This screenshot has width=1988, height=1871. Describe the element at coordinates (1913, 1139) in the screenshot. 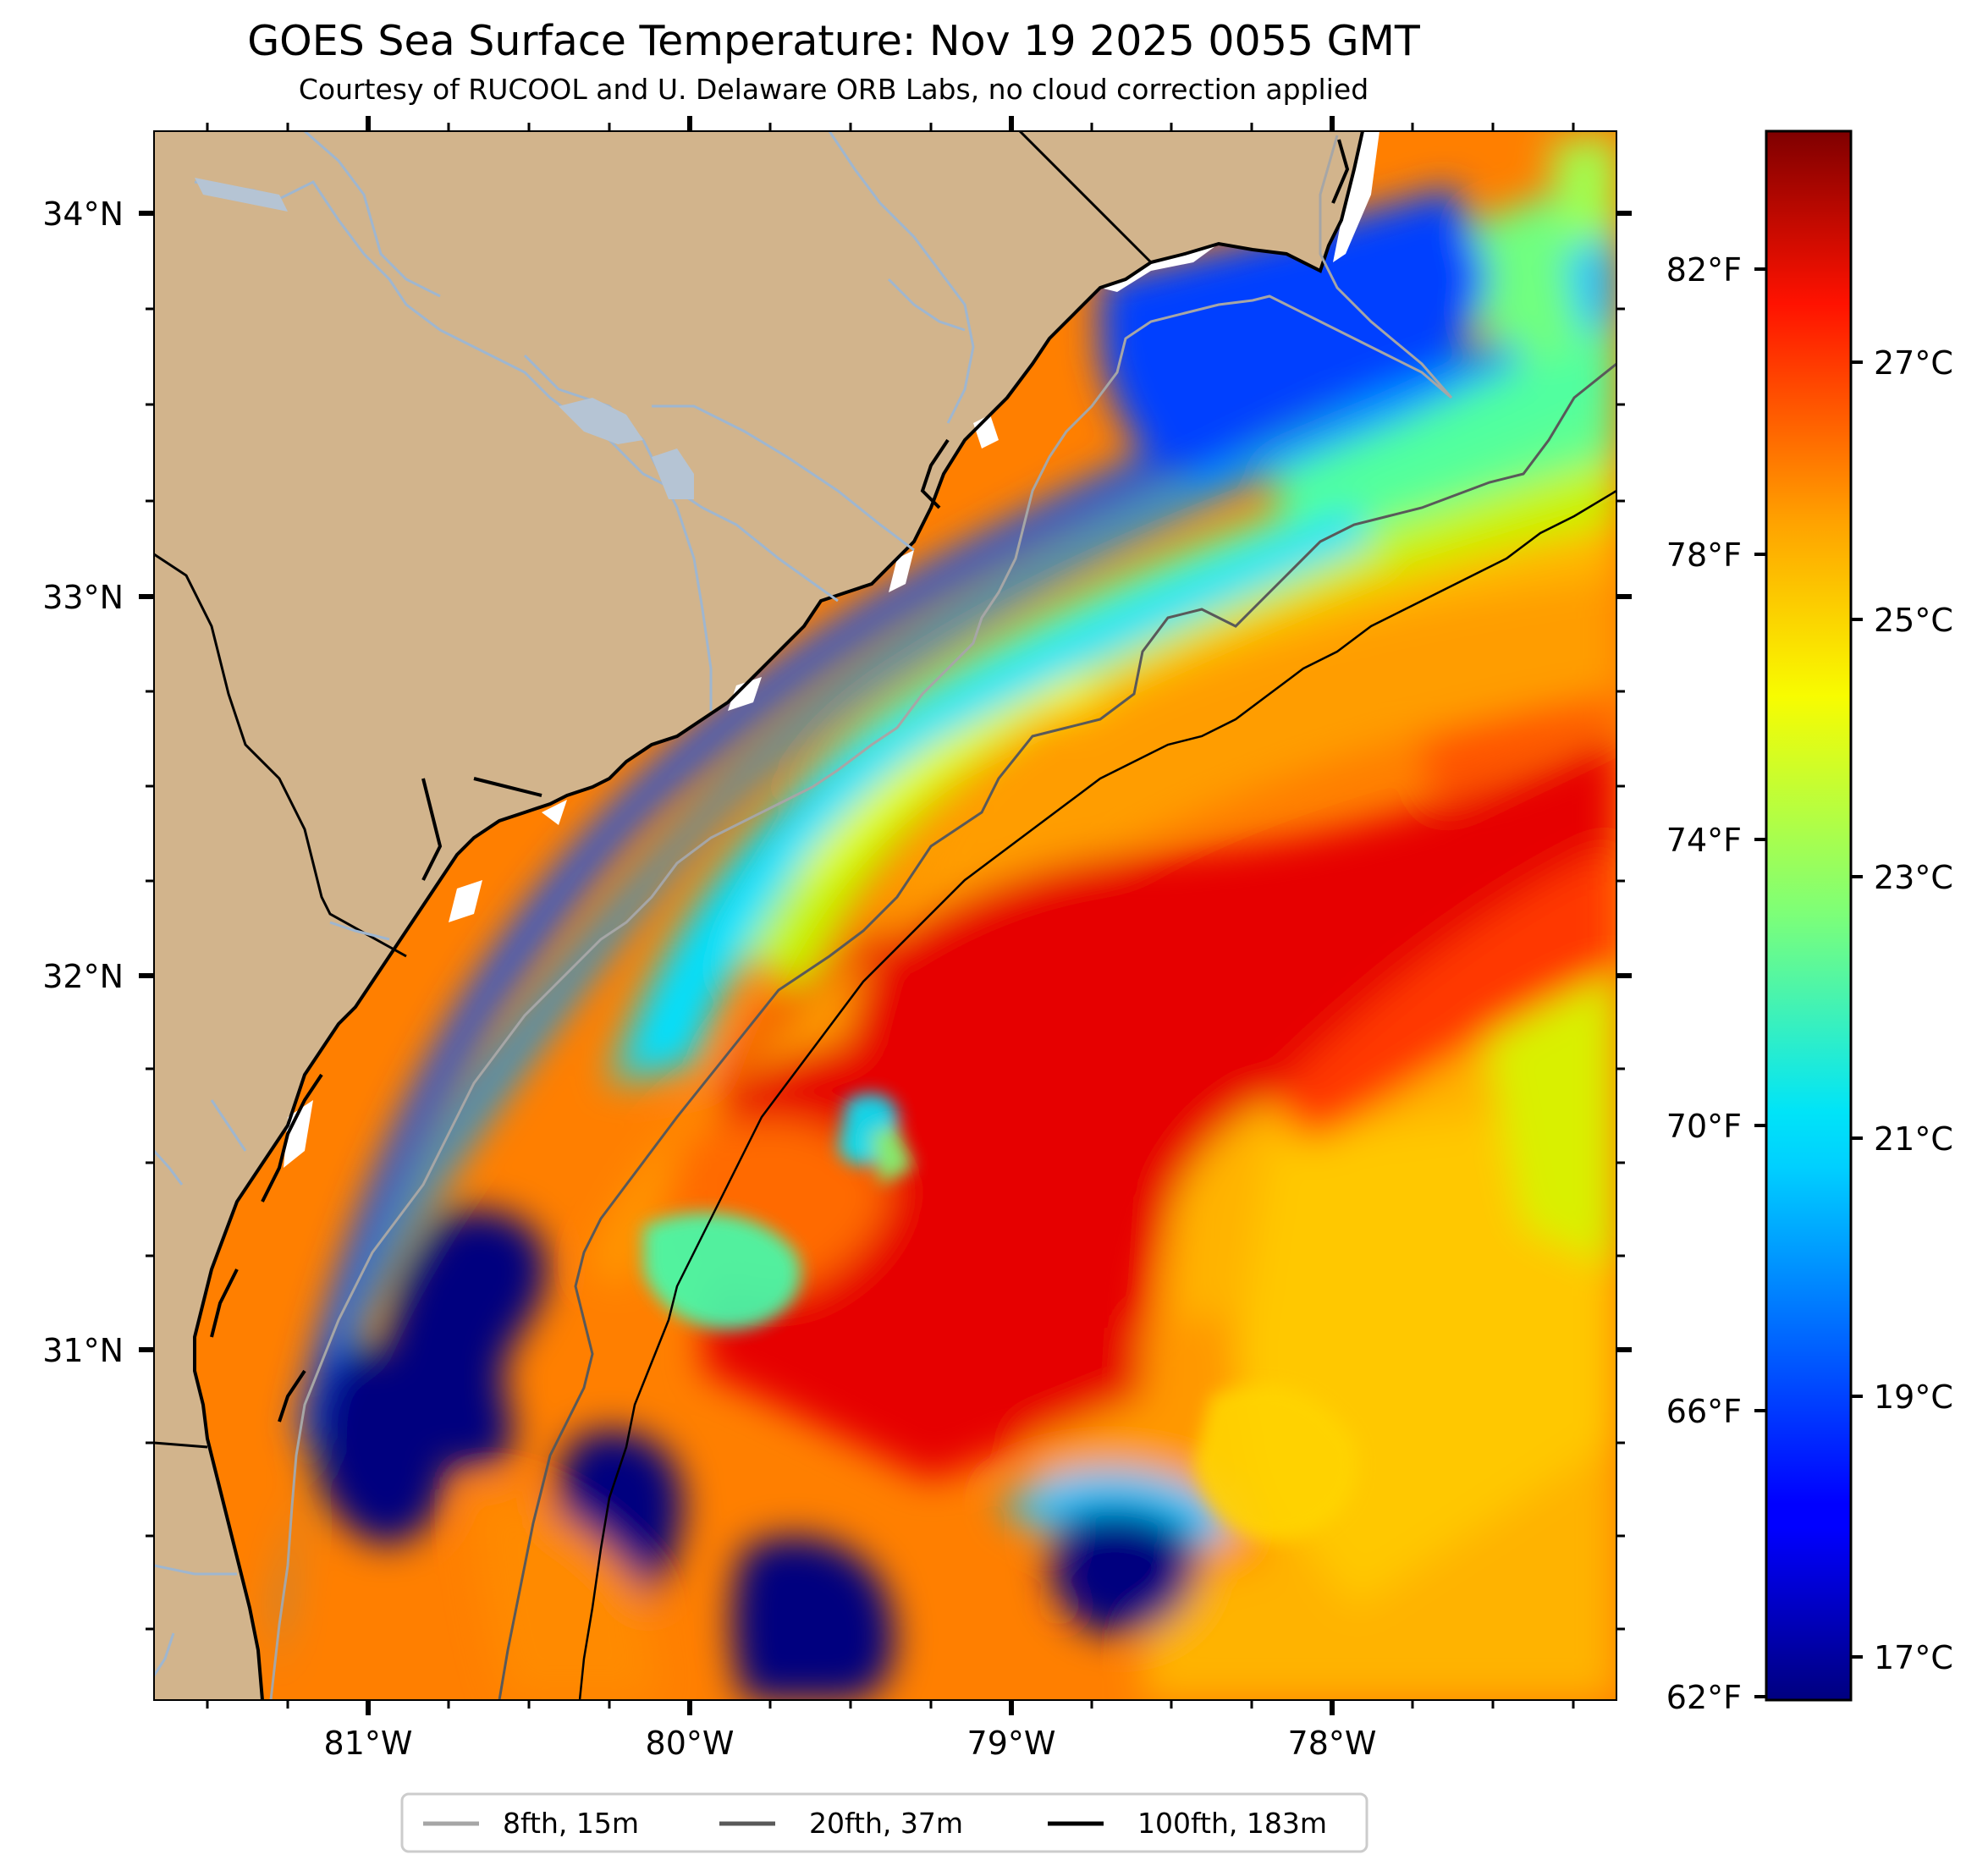

I see `celsius-label-21: 21°C` at that location.